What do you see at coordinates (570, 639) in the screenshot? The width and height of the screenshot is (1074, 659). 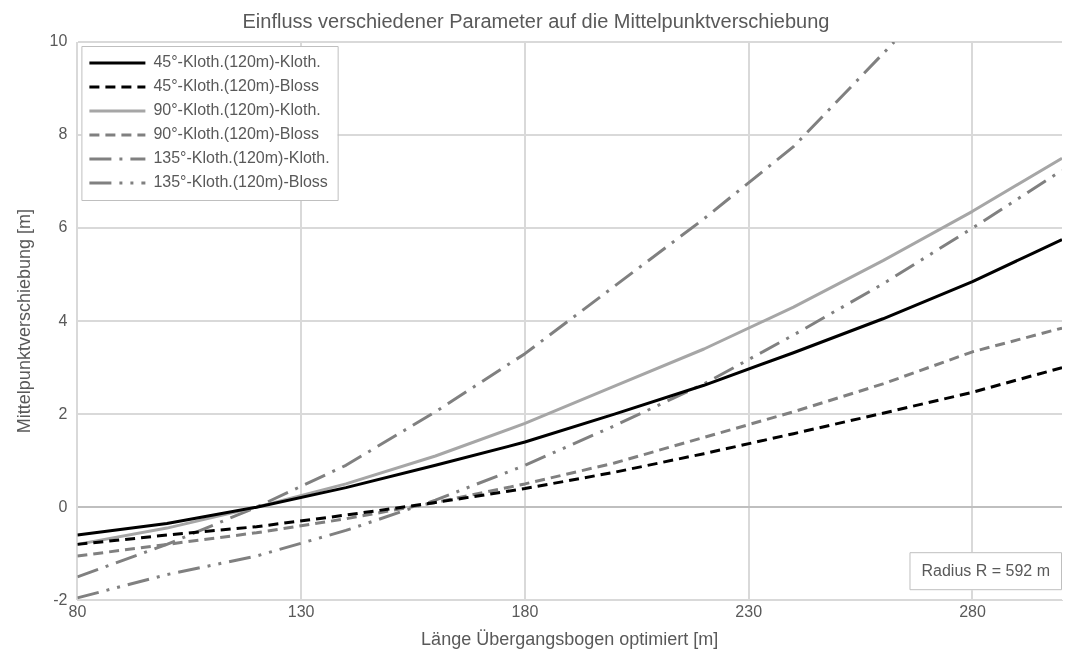 I see `x-axis-title: Länge Übergangsbogen optimiert [m]` at bounding box center [570, 639].